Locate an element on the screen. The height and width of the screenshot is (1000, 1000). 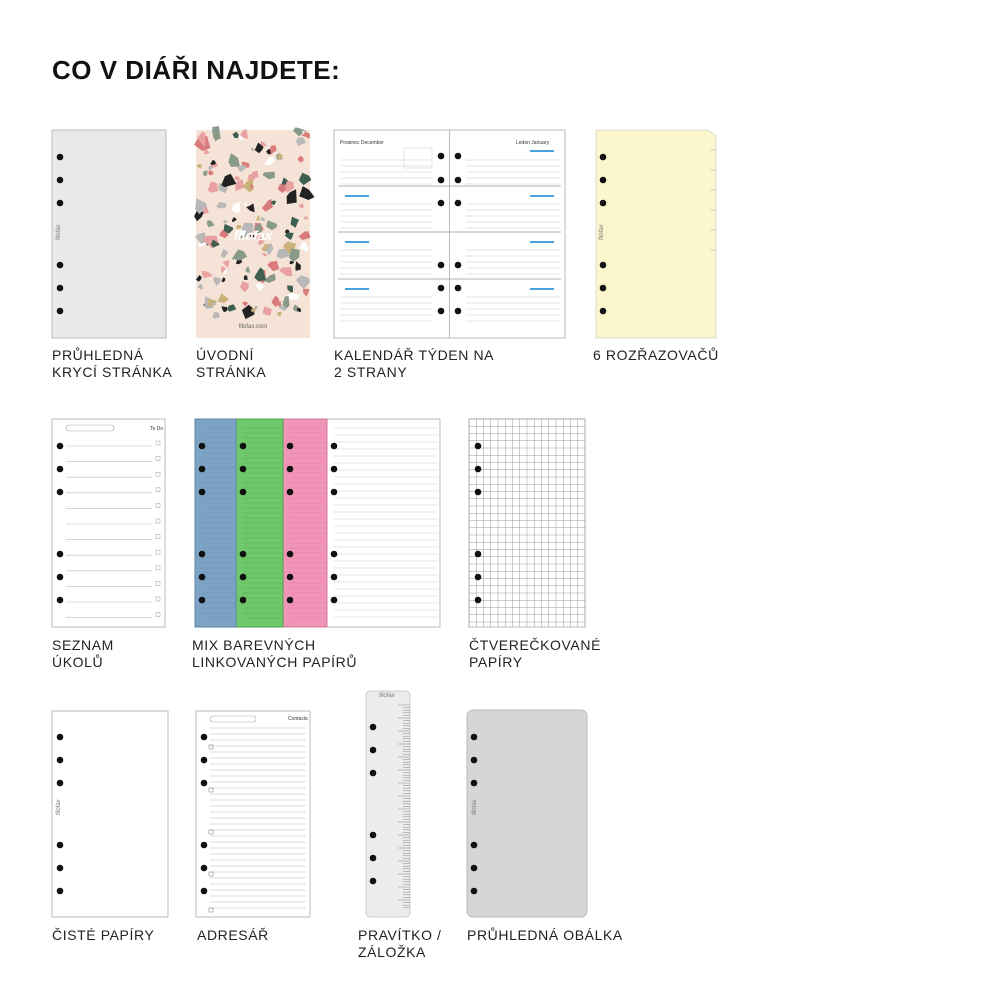
caption: ÚVODNÍ is located at coordinates (225, 355).